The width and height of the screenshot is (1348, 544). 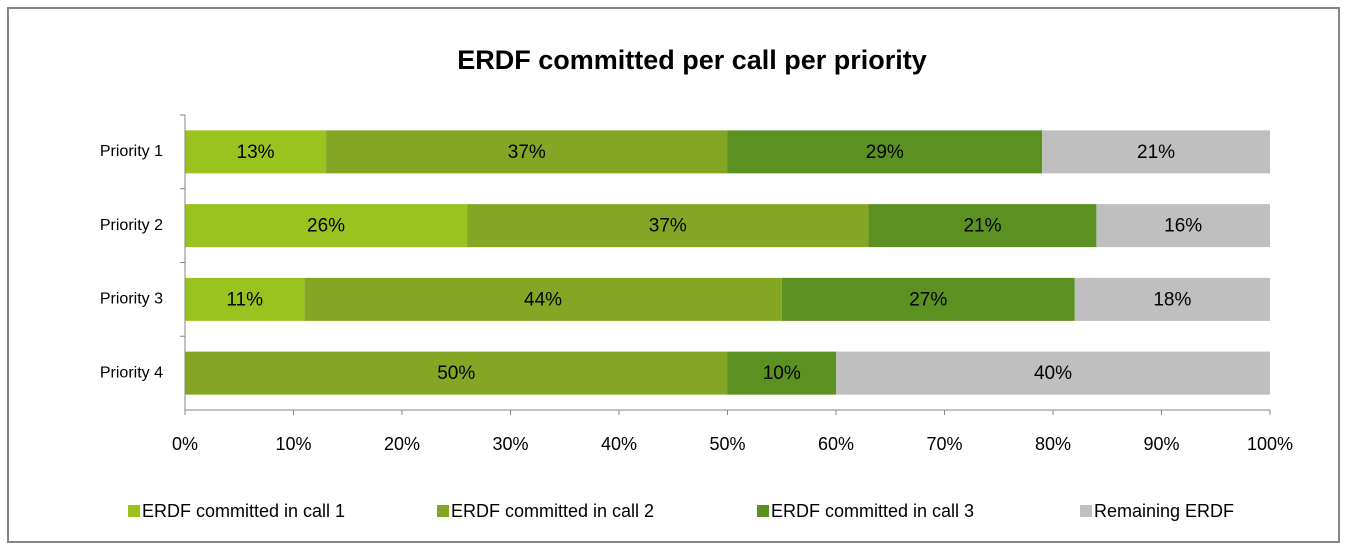 I want to click on x-tick-label: 10%, so click(x=293, y=444).